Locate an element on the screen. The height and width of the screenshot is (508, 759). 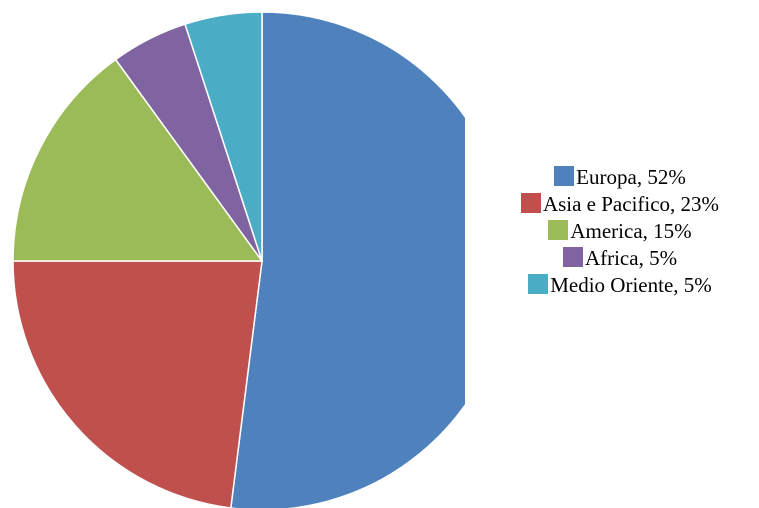
legend-label: Africa, 5% is located at coordinates (631, 258).